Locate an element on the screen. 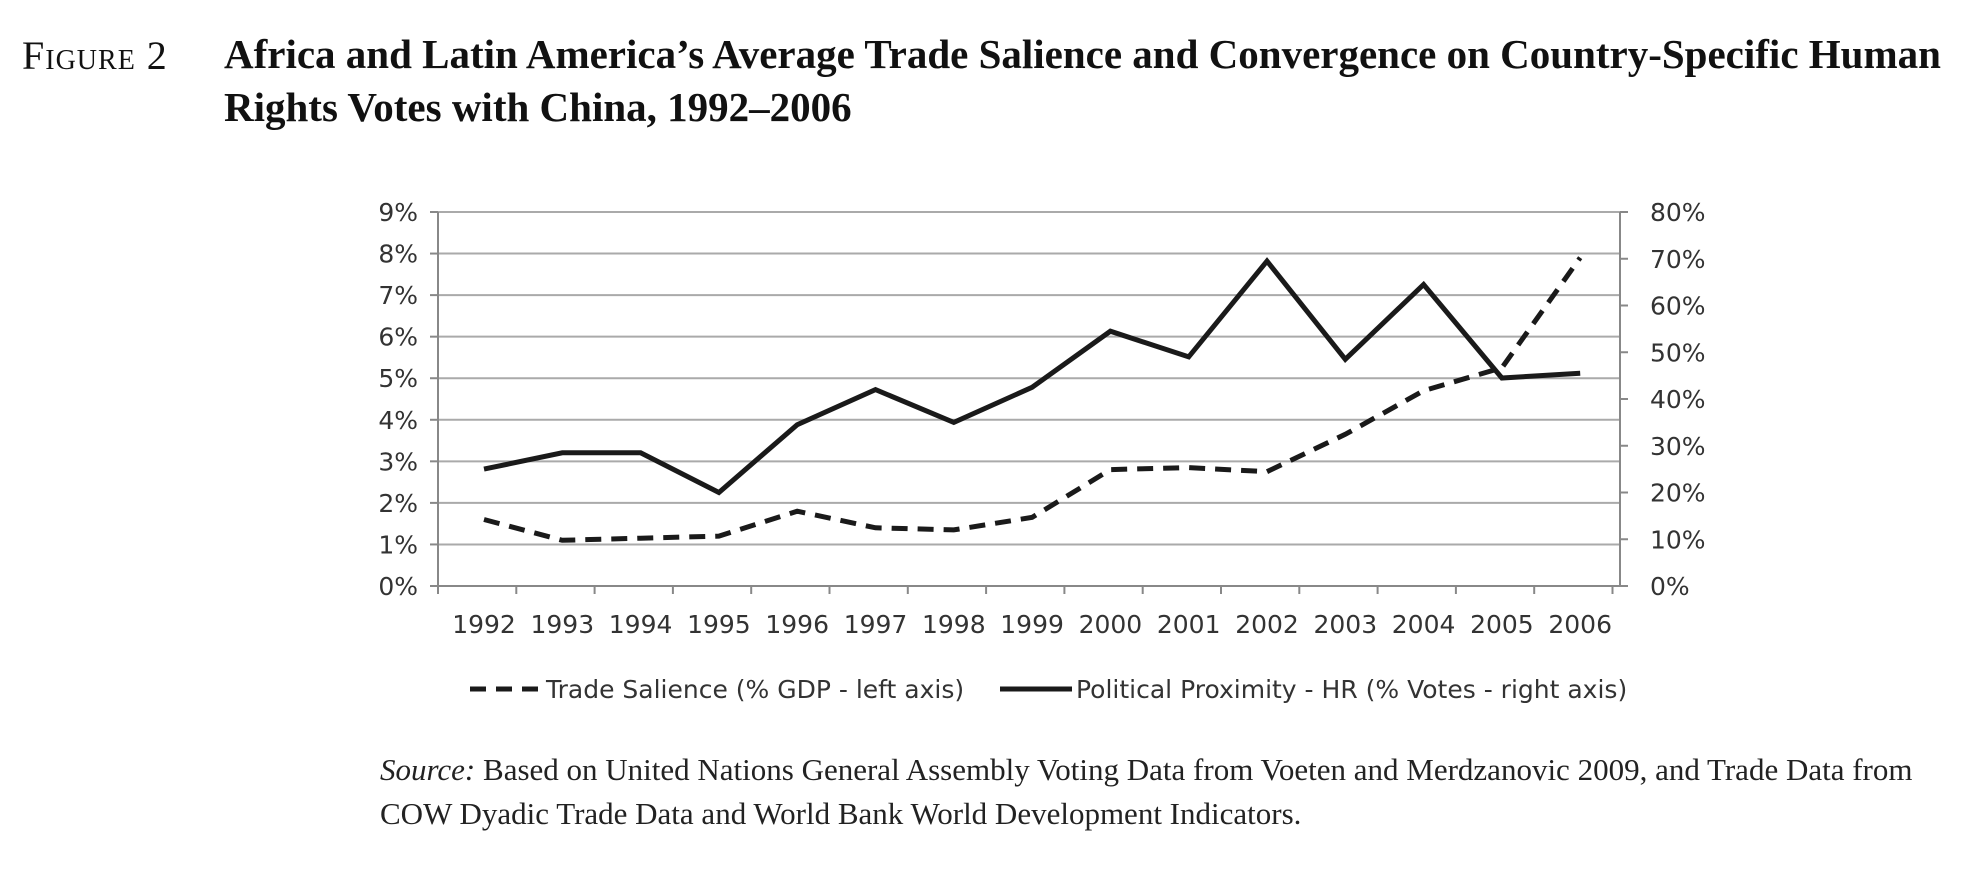 This screenshot has width=1980, height=872. x-tick-label: 2000 is located at coordinates (1111, 624).